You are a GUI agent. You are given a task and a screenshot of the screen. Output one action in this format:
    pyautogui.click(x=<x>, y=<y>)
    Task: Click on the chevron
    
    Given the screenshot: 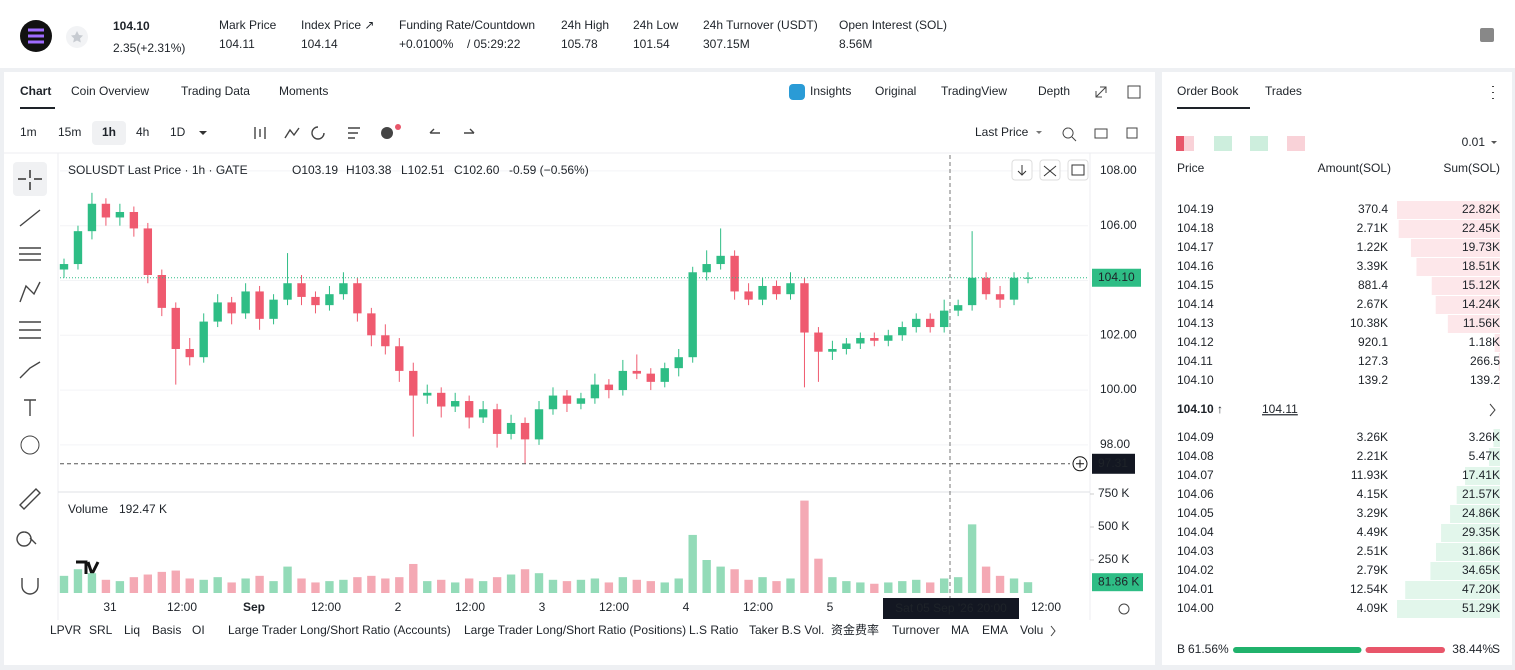 What is the action you would take?
    pyautogui.click(x=1492, y=410)
    